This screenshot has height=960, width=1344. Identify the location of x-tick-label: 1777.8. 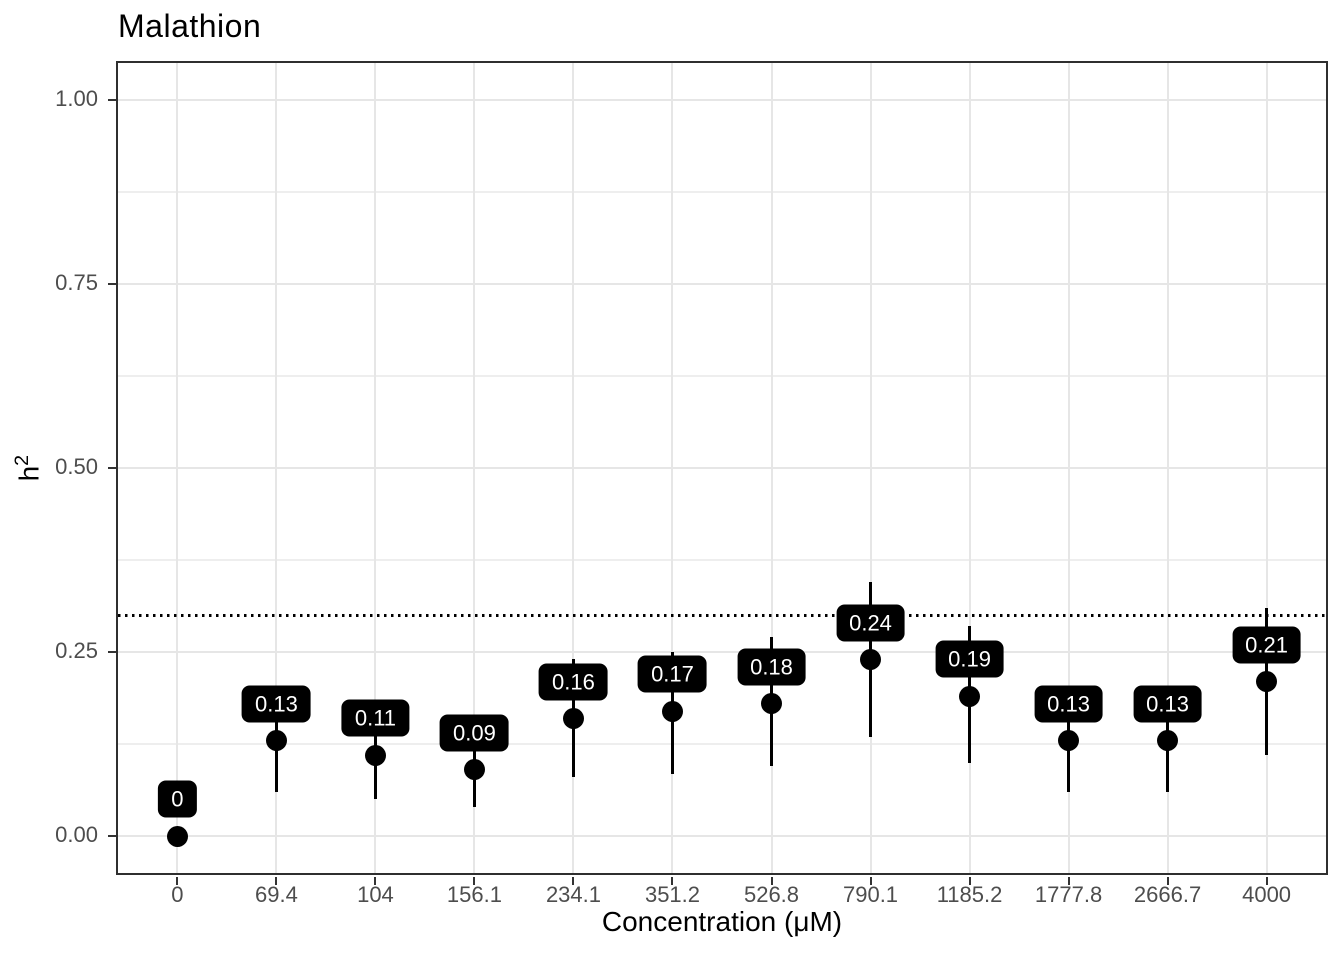
(1068, 894).